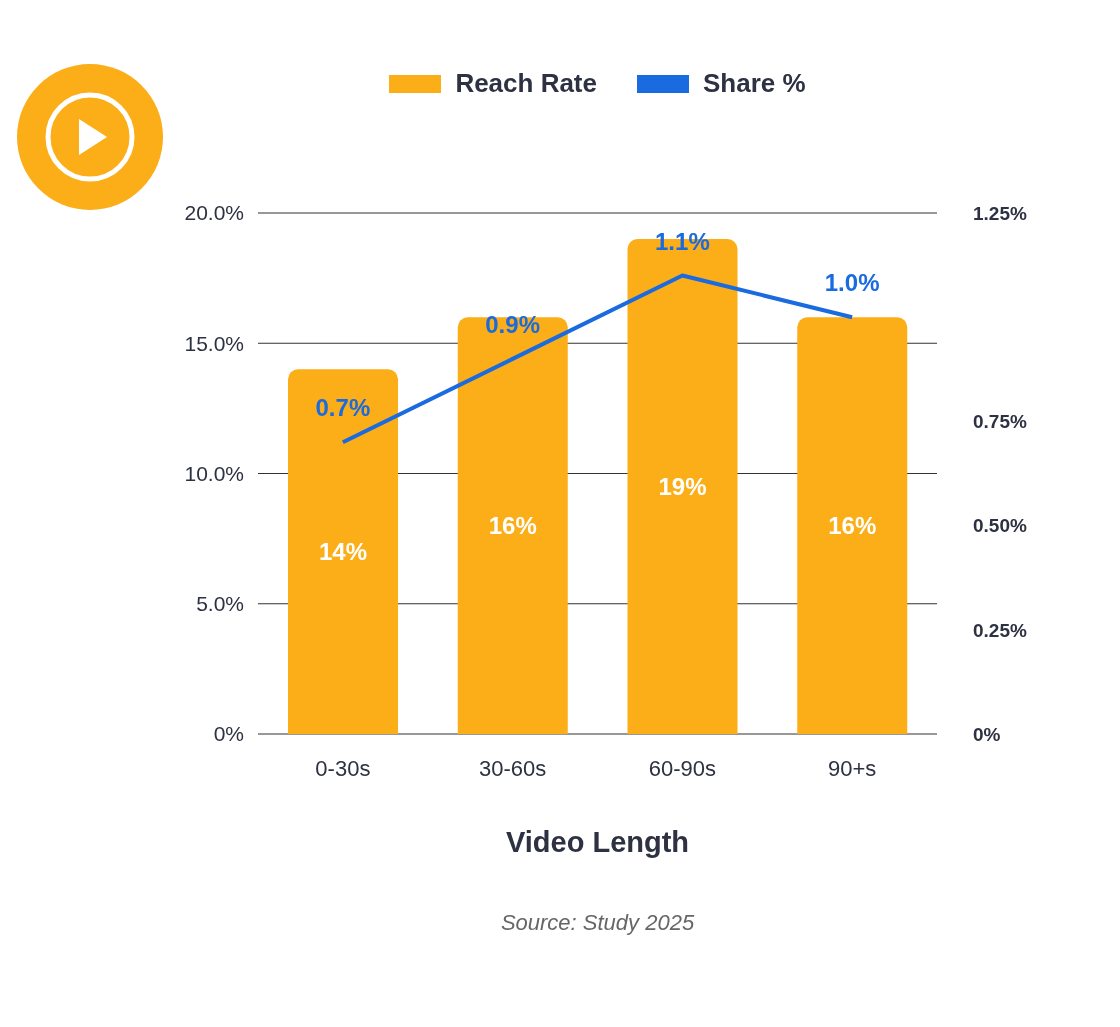 The width and height of the screenshot is (1120, 1027). I want to click on data-label: 0.9%, so click(512, 324).